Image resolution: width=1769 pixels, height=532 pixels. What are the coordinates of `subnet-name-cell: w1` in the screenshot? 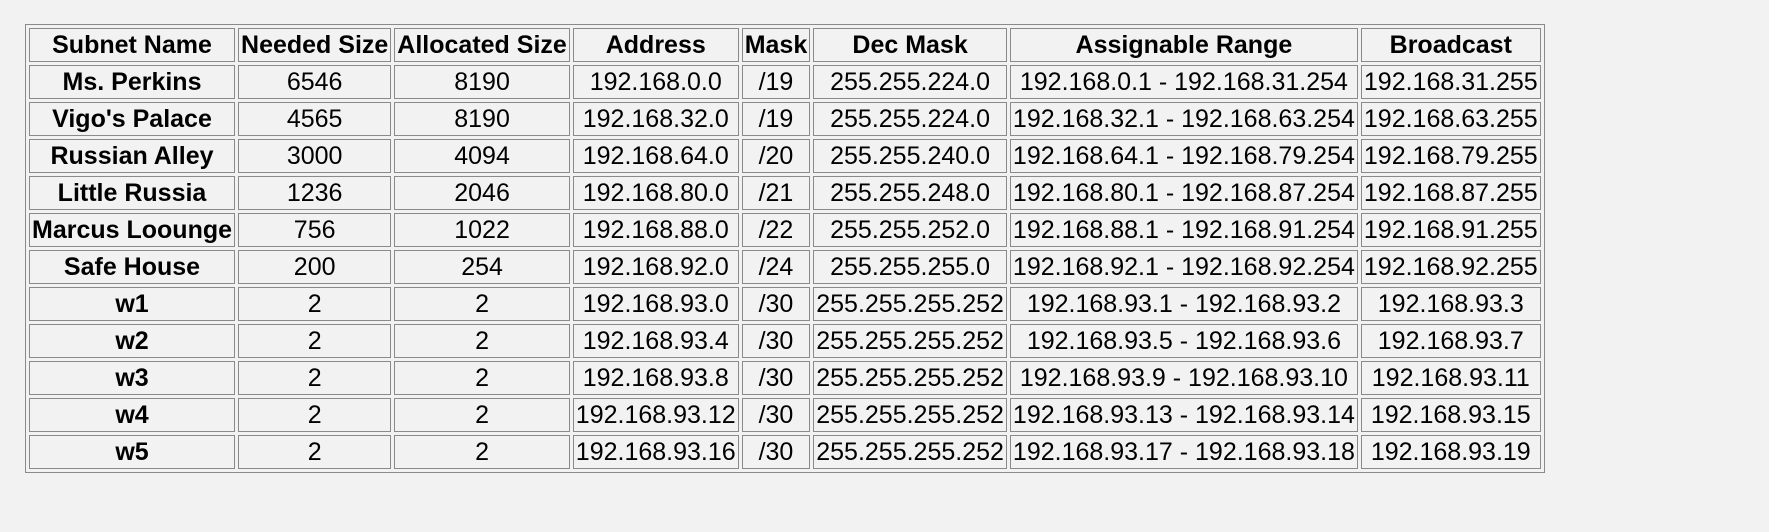 It's located at (132, 304).